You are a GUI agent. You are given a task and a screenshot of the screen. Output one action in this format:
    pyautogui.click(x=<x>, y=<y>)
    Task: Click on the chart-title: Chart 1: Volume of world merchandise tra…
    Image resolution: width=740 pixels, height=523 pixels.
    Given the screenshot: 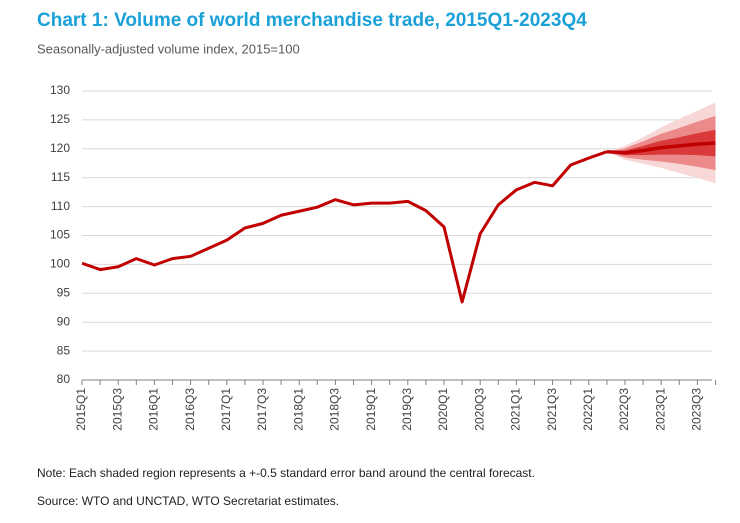 What is the action you would take?
    pyautogui.click(x=312, y=20)
    